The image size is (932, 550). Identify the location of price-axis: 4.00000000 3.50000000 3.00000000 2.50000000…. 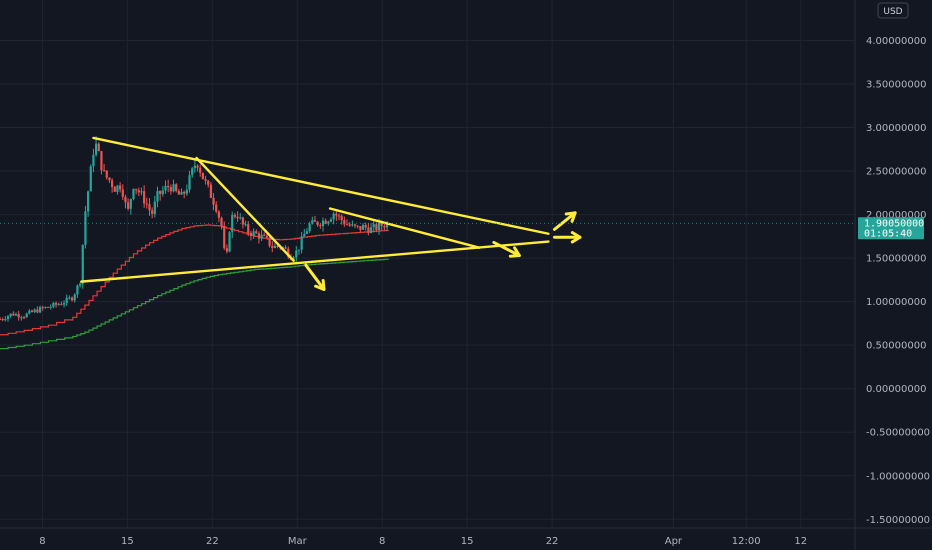
(892, 275).